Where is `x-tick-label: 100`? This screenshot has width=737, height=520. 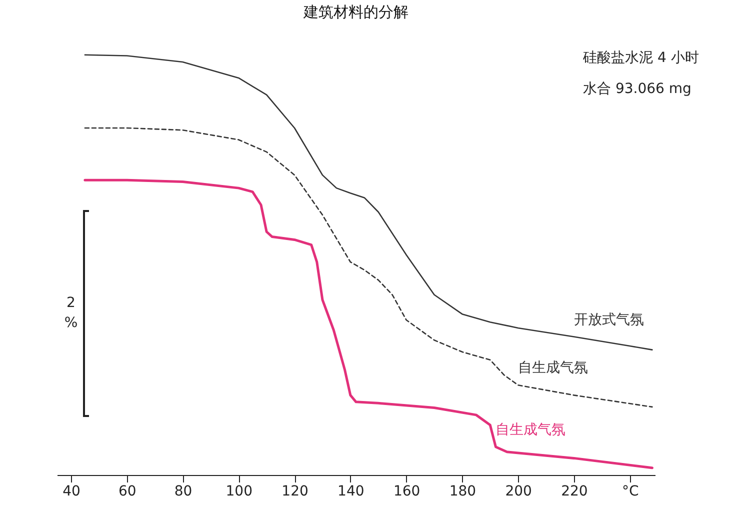
x-tick-label: 100 is located at coordinates (239, 492).